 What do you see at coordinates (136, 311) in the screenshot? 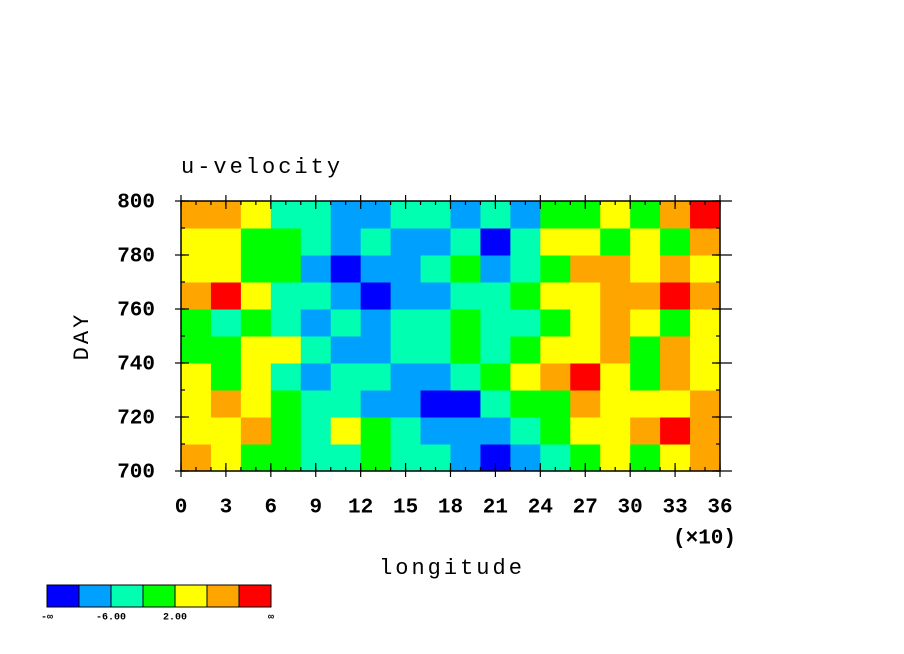
I see `y-tick-label: 760` at bounding box center [136, 311].